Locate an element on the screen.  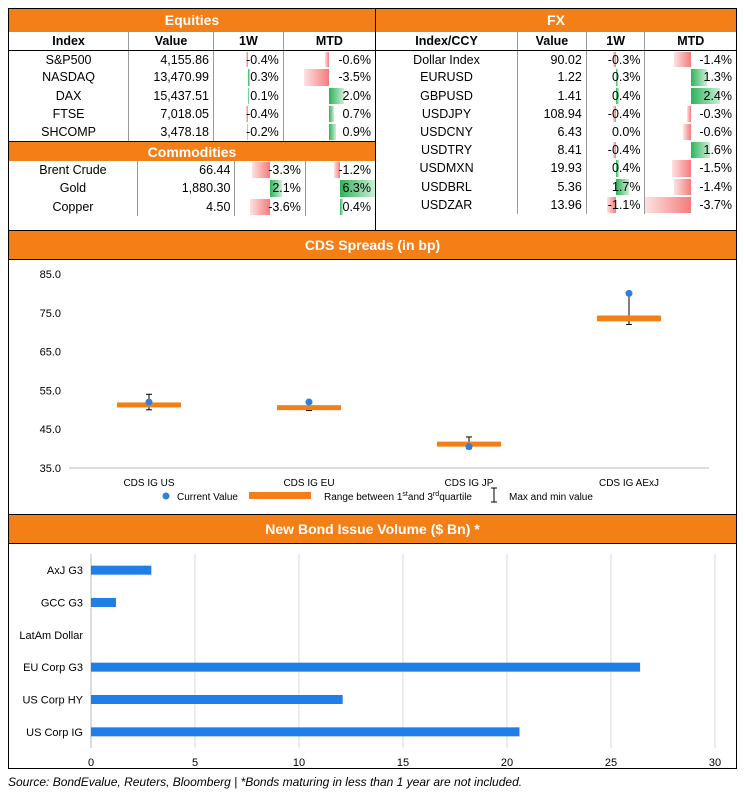
change-cell: -3.3% is located at coordinates (270, 170).